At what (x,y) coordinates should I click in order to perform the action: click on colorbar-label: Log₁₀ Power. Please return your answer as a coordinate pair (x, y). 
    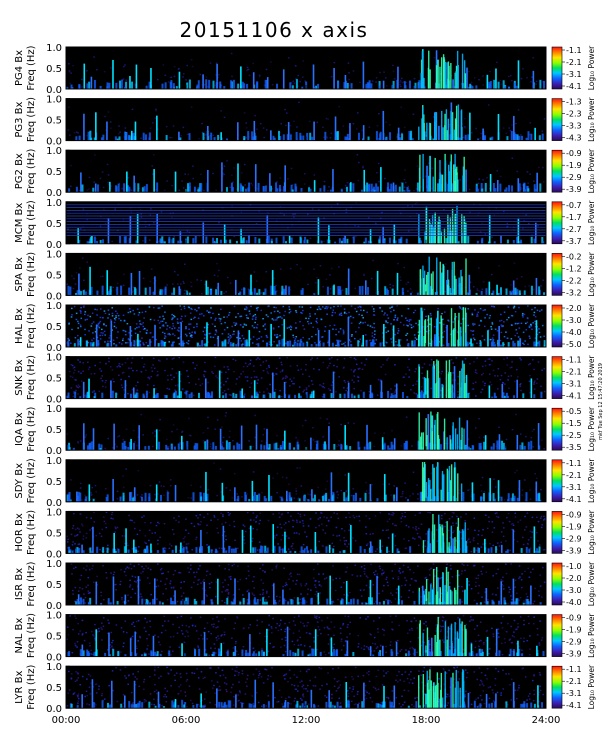
    Looking at the image, I should click on (591, 273).